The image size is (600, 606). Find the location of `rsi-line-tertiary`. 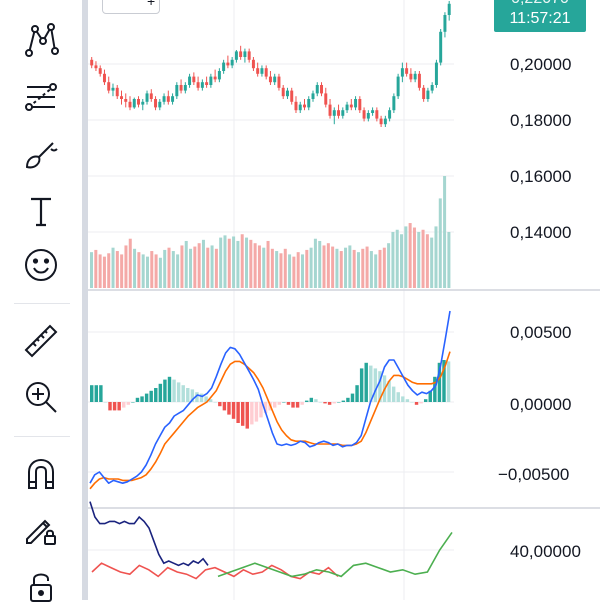

rsi-line-tertiary is located at coordinates (335, 554).